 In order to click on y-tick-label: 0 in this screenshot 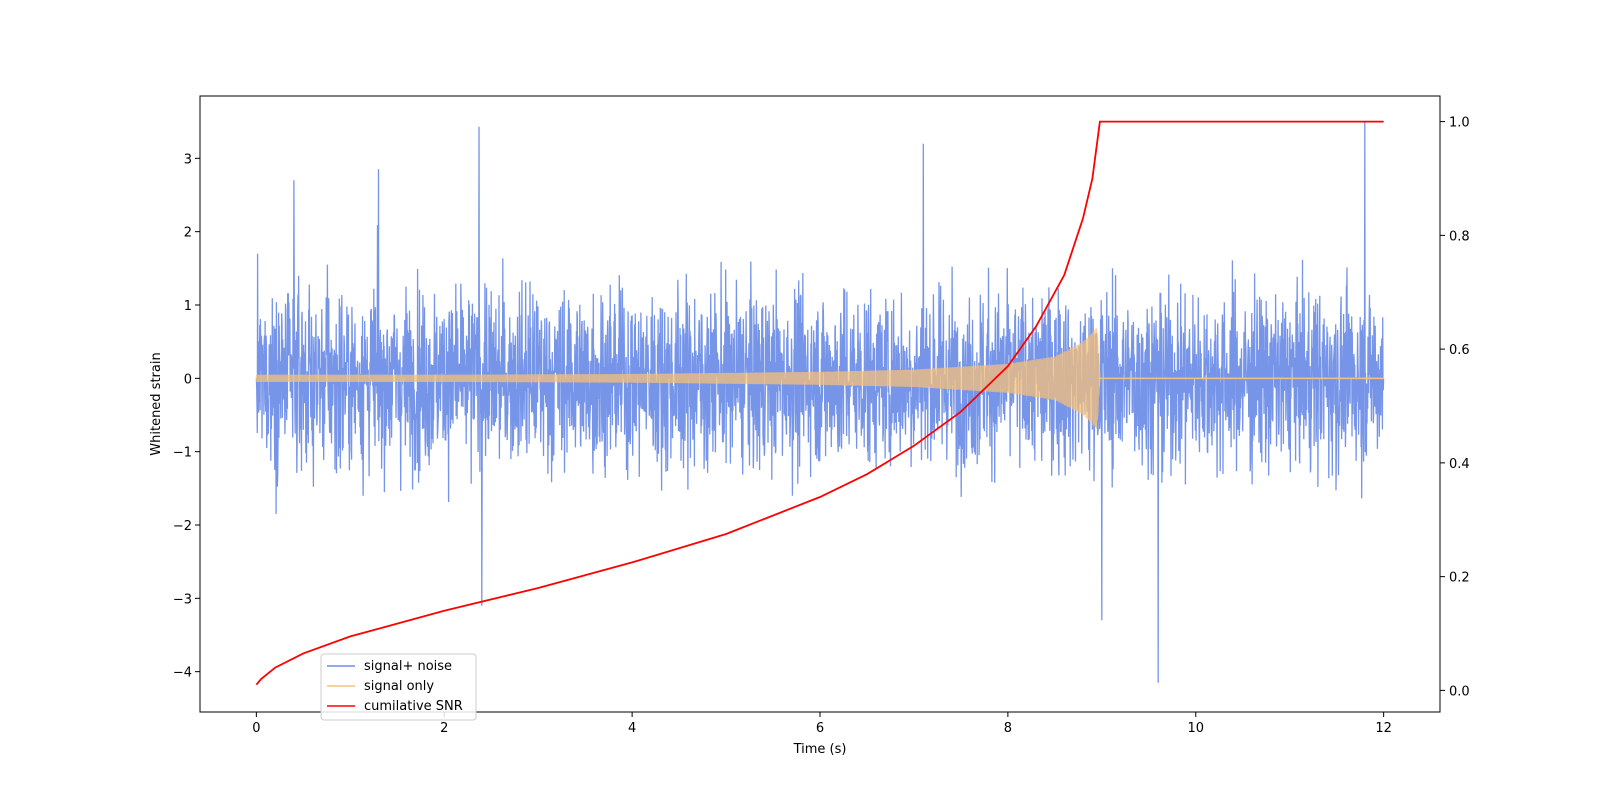, I will do `click(188, 379)`.